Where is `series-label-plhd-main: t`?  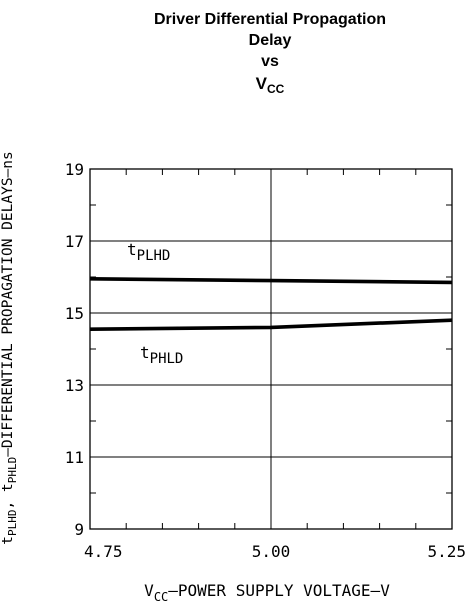
series-label-plhd-main: t is located at coordinates (132, 249).